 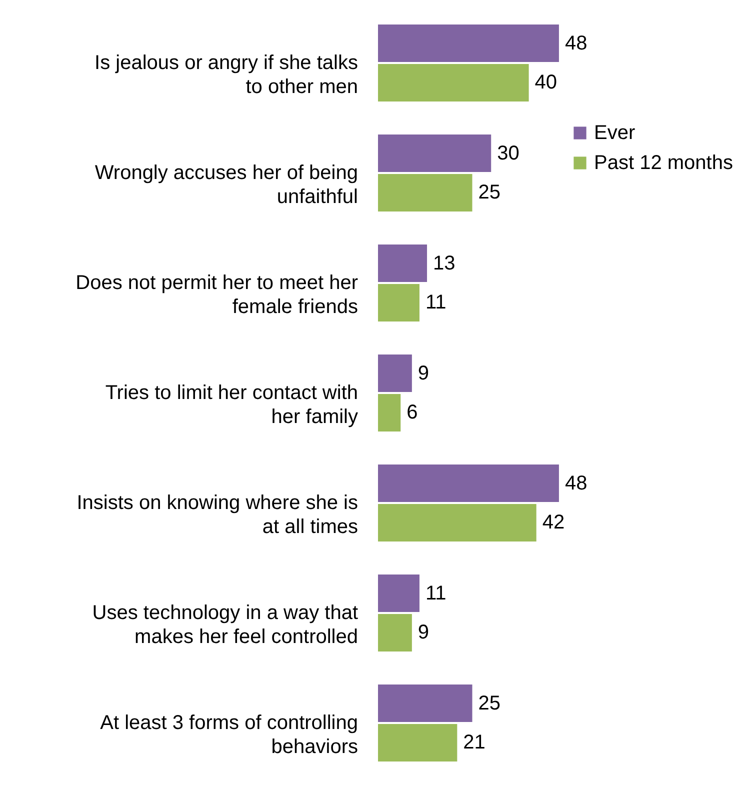 What do you see at coordinates (663, 163) in the screenshot?
I see `legend-label: Past 12 months` at bounding box center [663, 163].